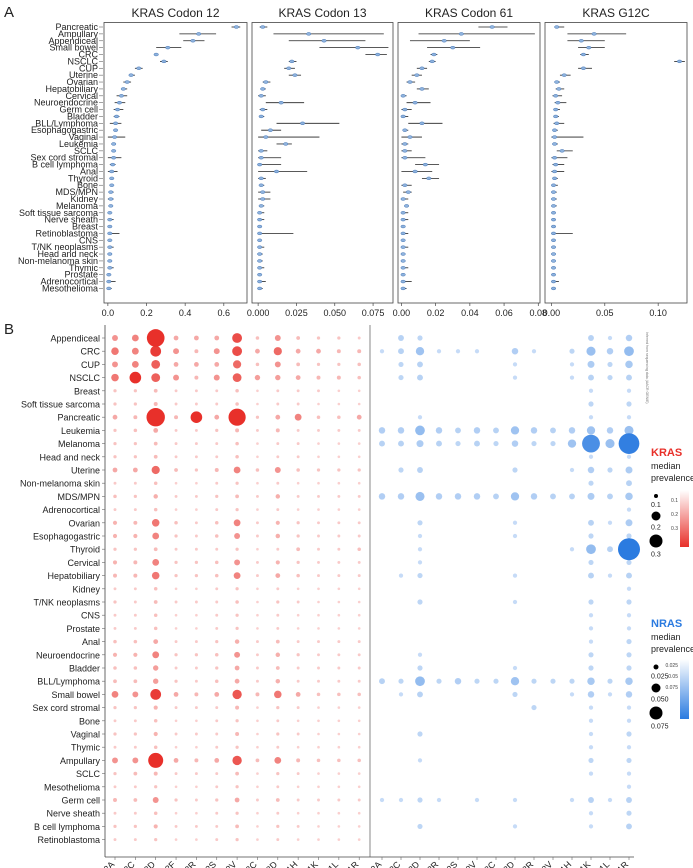 The height and width of the screenshot is (868, 693). What do you see at coordinates (89, 171) in the screenshot?
I see `forest-row-label: Anal` at bounding box center [89, 171].